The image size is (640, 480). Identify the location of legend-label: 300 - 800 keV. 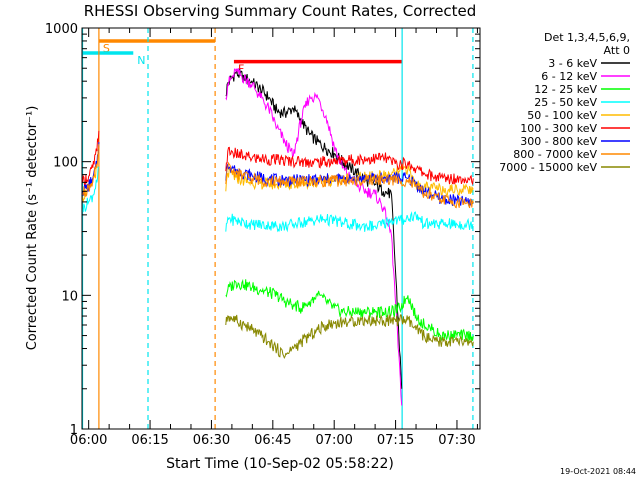
(558, 141).